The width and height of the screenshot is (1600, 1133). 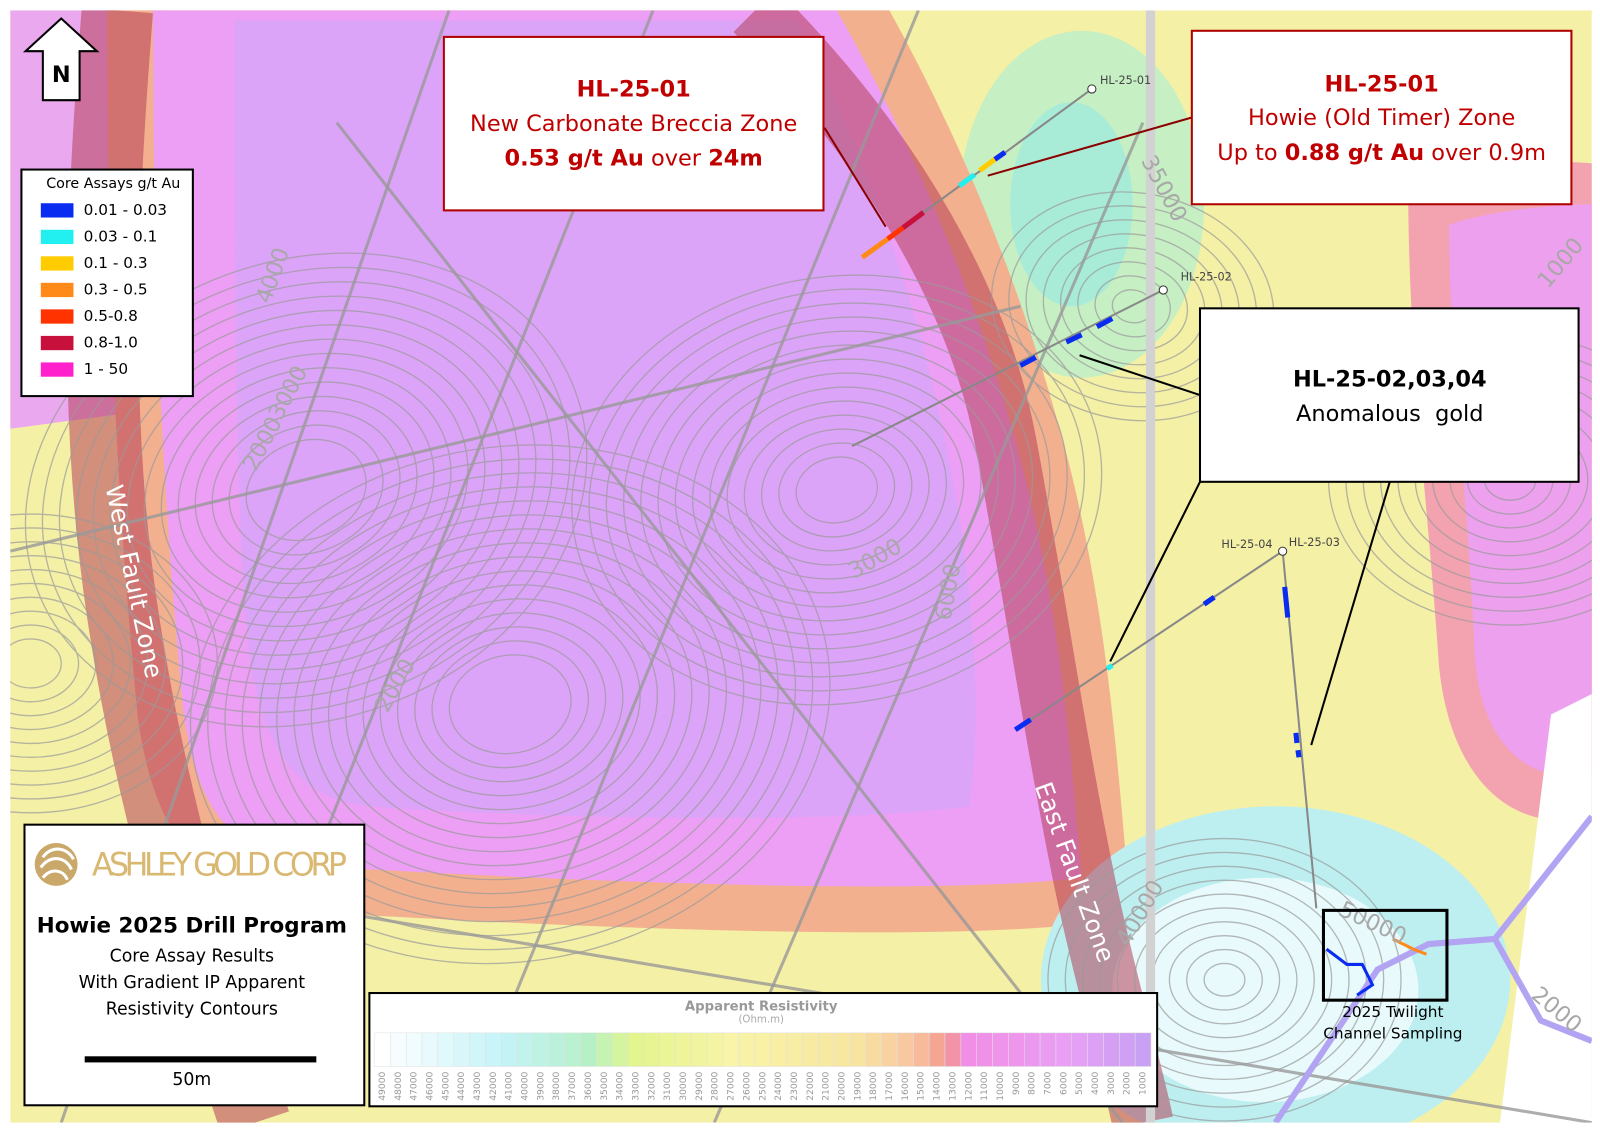 I want to click on legend-label: 0.01 - 0.03, so click(x=125, y=210).